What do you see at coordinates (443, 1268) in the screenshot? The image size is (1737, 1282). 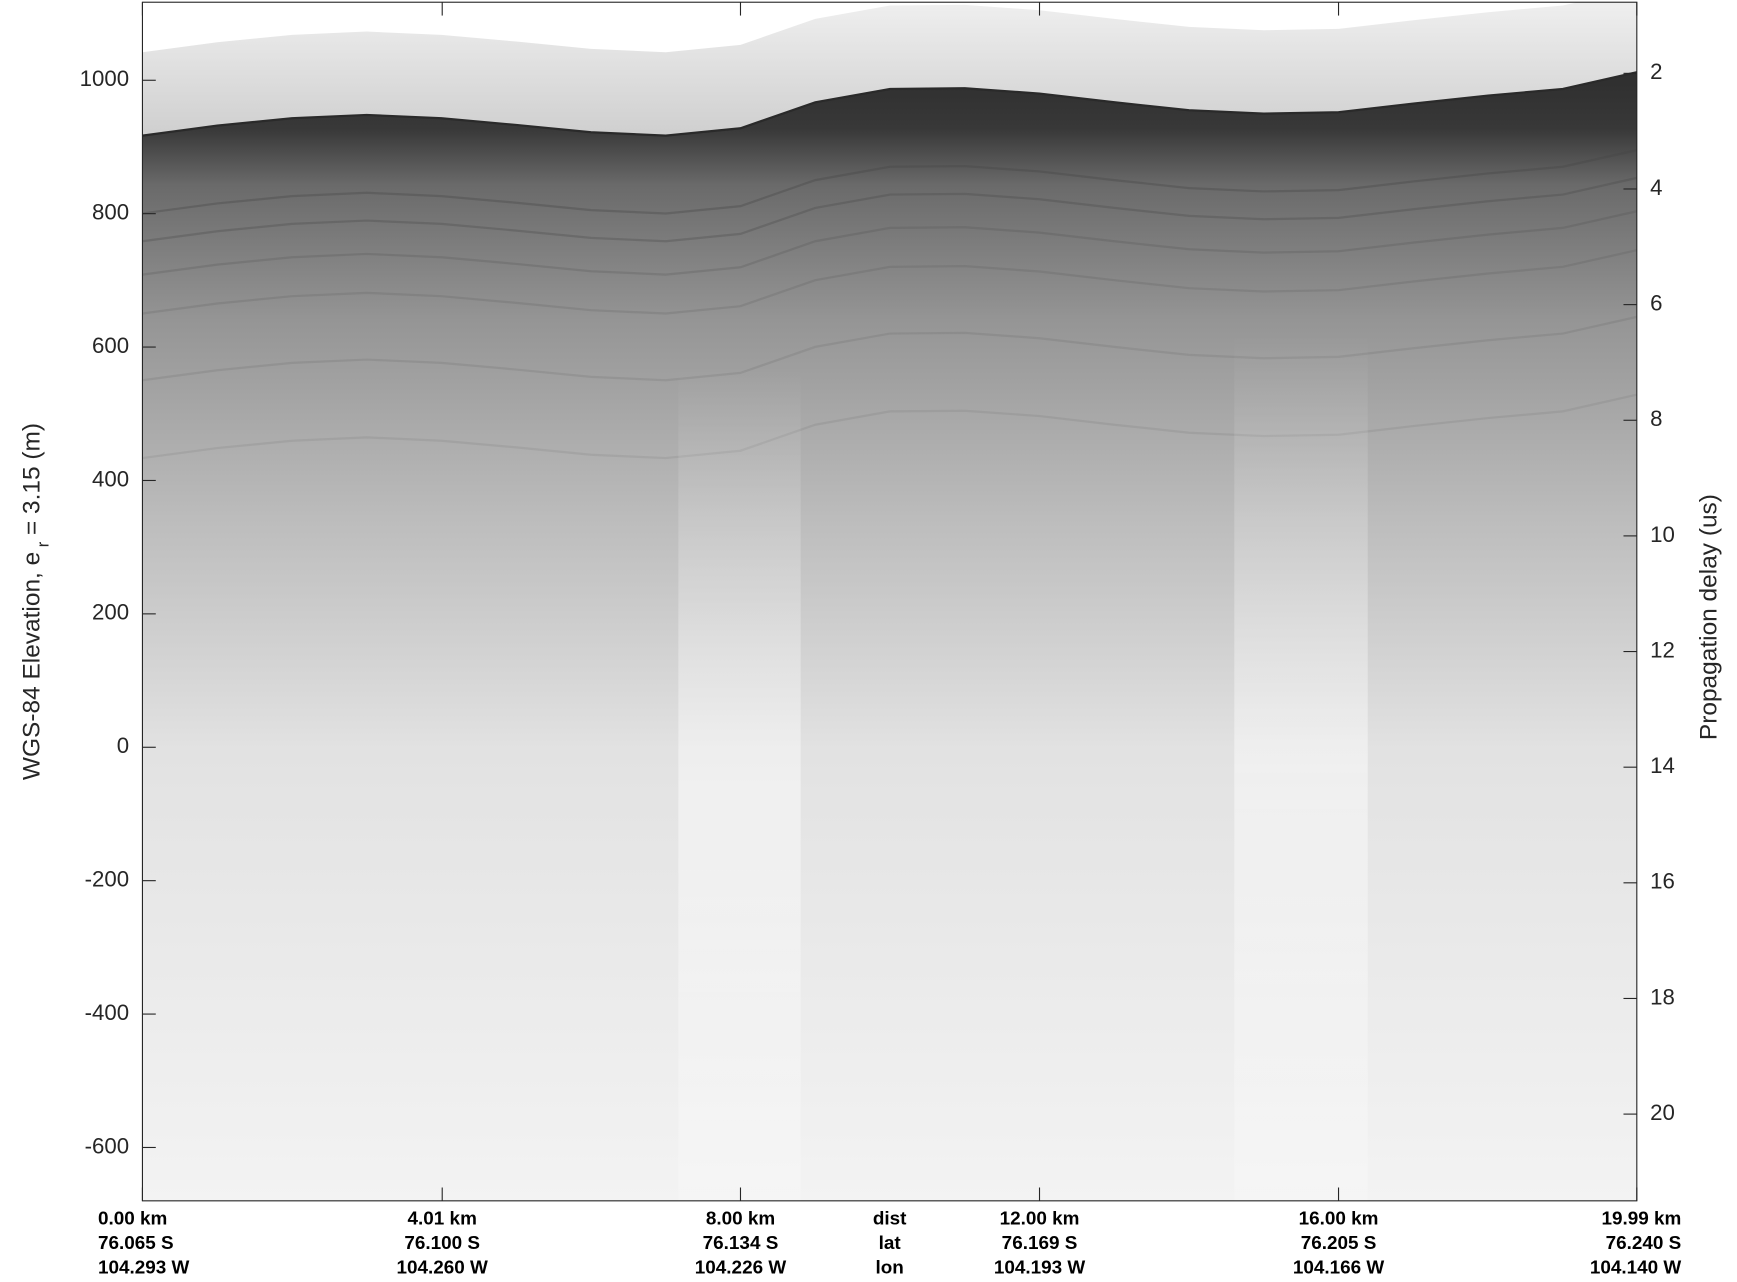 I see `lon-label: 104.260 W` at bounding box center [443, 1268].